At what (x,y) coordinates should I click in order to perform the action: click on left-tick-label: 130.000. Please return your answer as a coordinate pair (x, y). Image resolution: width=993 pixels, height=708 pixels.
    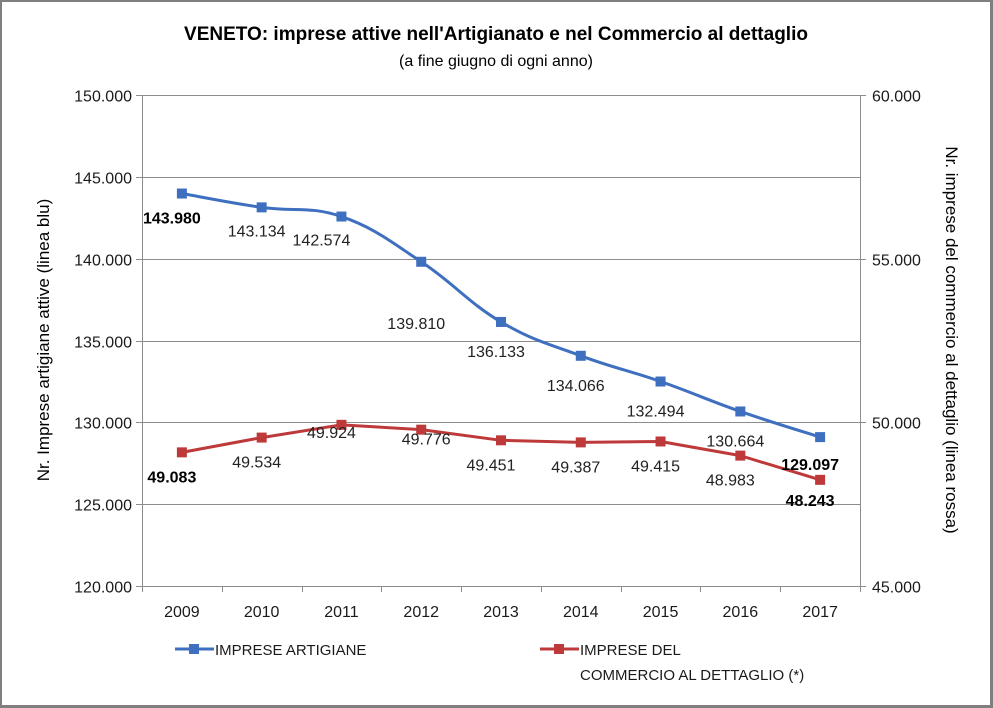
    Looking at the image, I should click on (103, 424).